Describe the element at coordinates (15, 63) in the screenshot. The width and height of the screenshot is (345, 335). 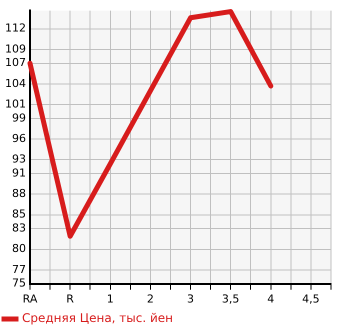
I see `y-tick-label: 107` at that location.